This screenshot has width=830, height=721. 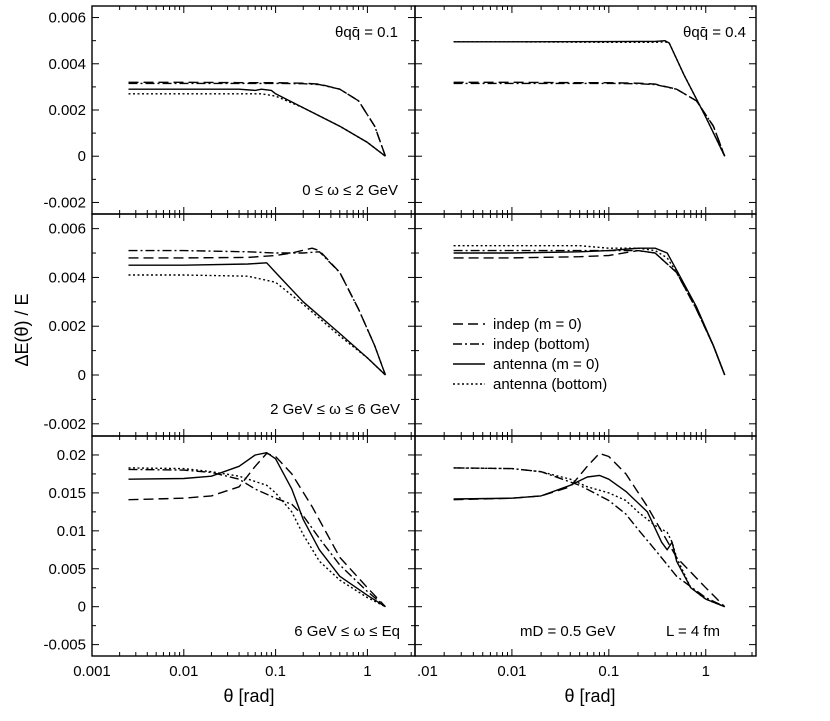 I want to click on panel-r1-c1, so click(x=585, y=325).